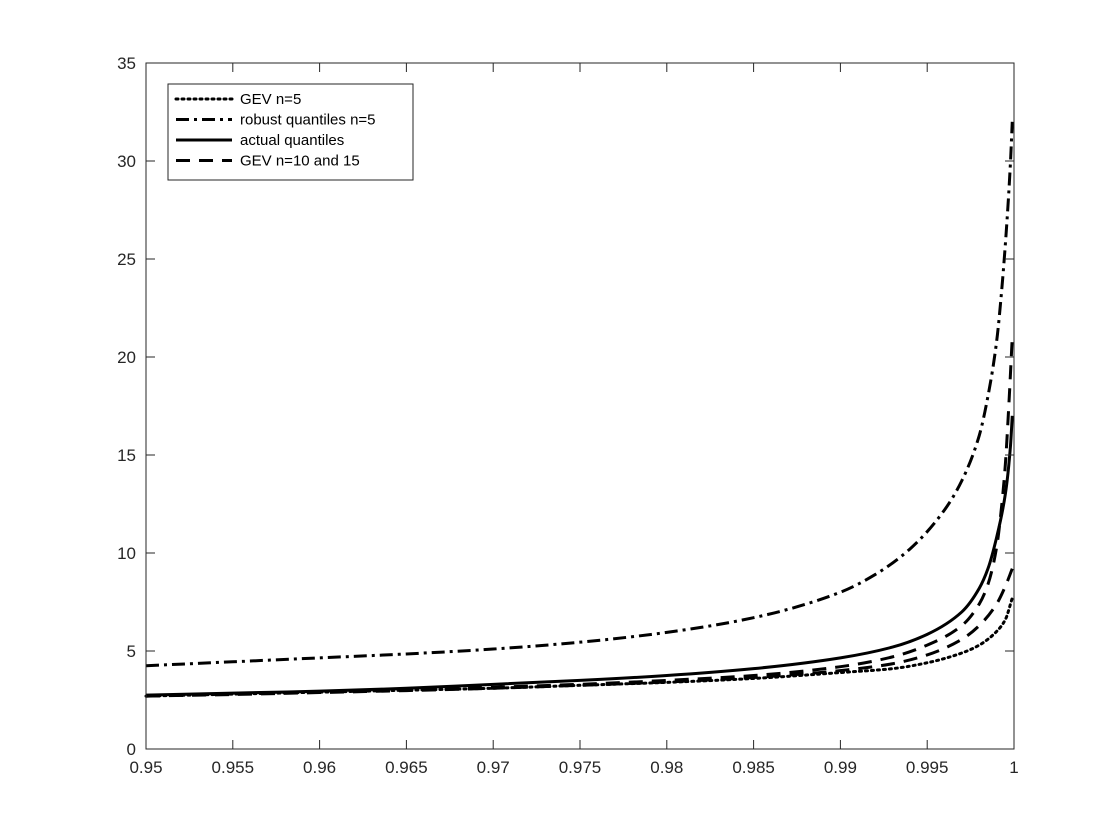 The image size is (1120, 840). What do you see at coordinates (270, 99) in the screenshot?
I see `legend-label: GEV n=5` at bounding box center [270, 99].